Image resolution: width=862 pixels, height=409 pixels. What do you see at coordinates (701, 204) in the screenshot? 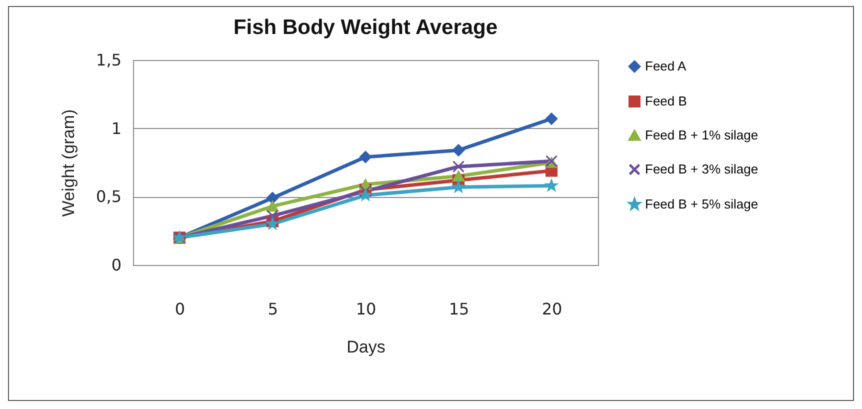
I see `legend-label: Feed B + 5% silage` at bounding box center [701, 204].